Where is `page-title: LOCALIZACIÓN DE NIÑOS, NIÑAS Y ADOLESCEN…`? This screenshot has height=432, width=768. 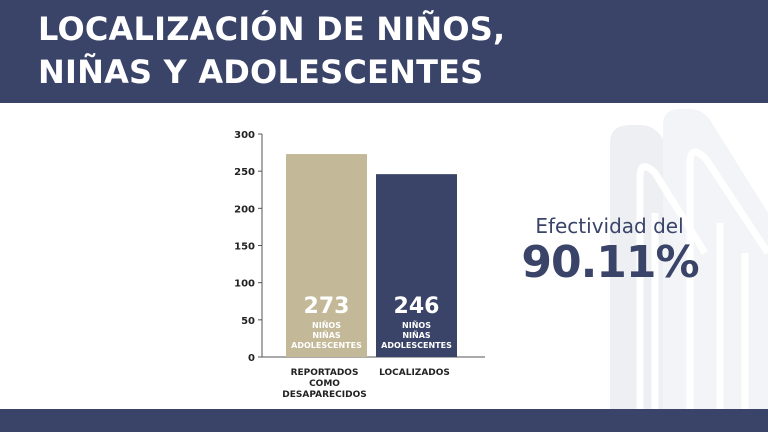 page-title: LOCALIZACIÓN DE NIÑOS, NIÑAS Y ADOLESCEN… is located at coordinates (272, 50).